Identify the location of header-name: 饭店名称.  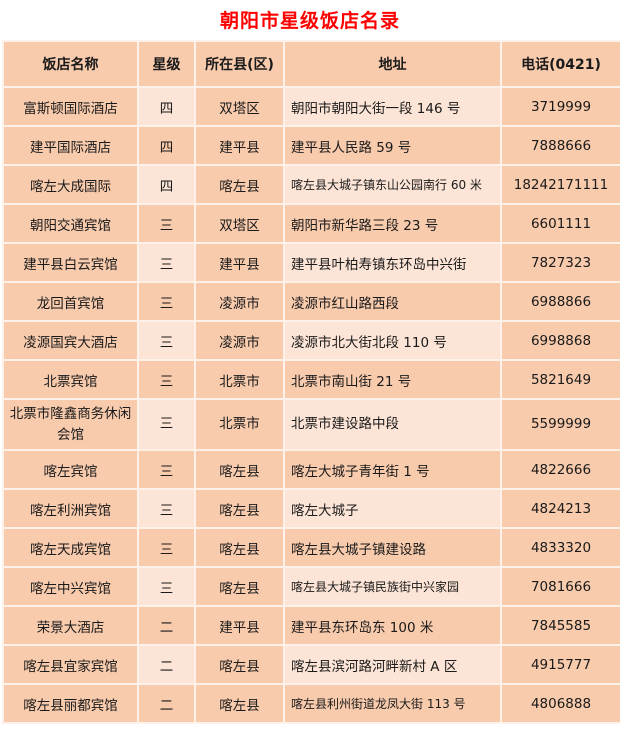
(70, 64).